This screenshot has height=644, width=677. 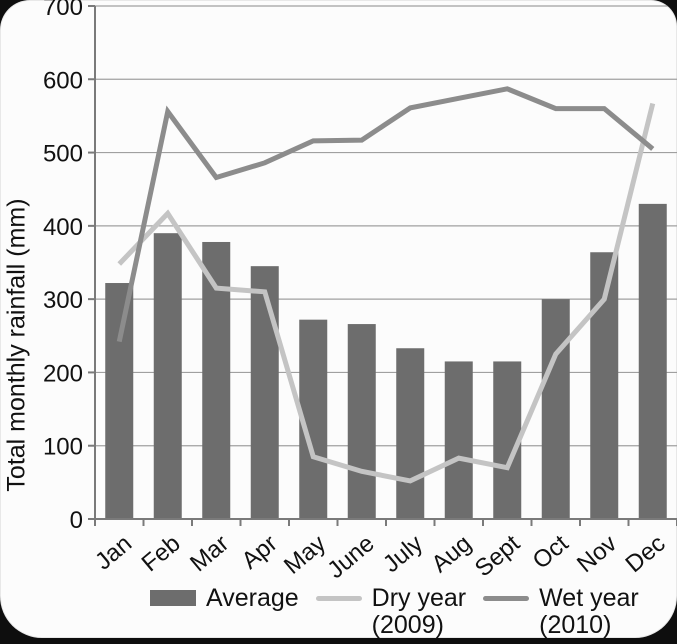 What do you see at coordinates (63, 373) in the screenshot?
I see `y-tick-200: 200` at bounding box center [63, 373].